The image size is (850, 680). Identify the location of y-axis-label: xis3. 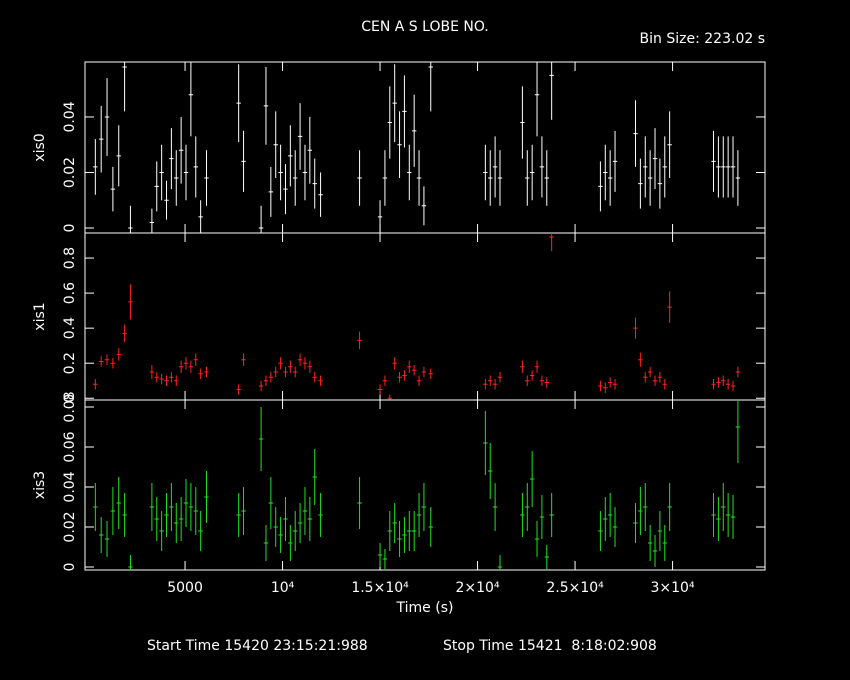
(40, 485).